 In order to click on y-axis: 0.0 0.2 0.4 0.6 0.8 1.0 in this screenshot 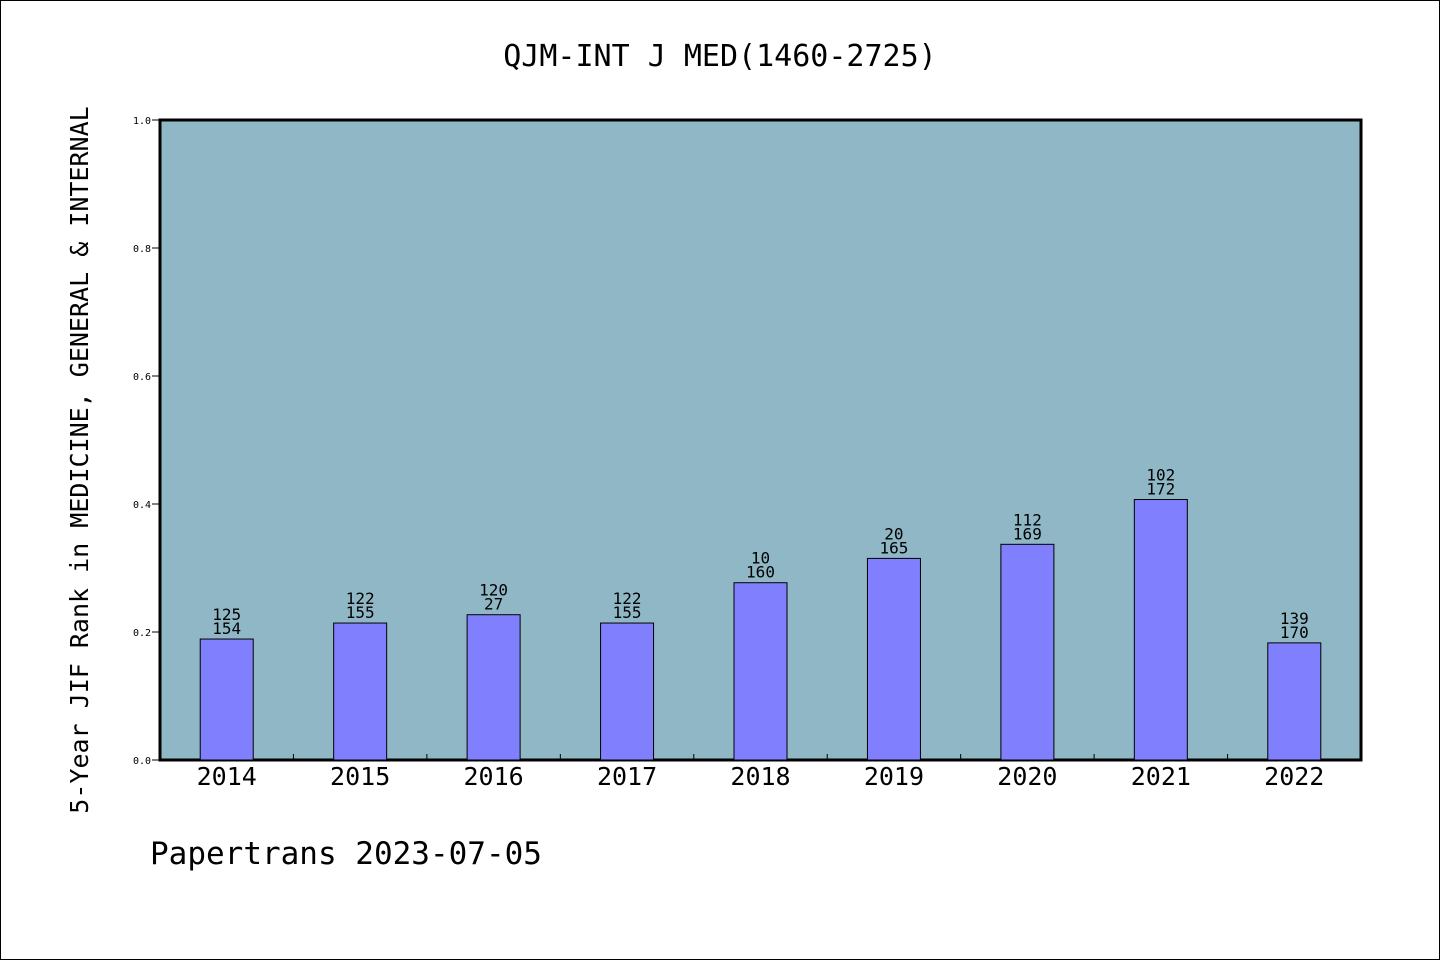, I will do `click(146, 441)`.